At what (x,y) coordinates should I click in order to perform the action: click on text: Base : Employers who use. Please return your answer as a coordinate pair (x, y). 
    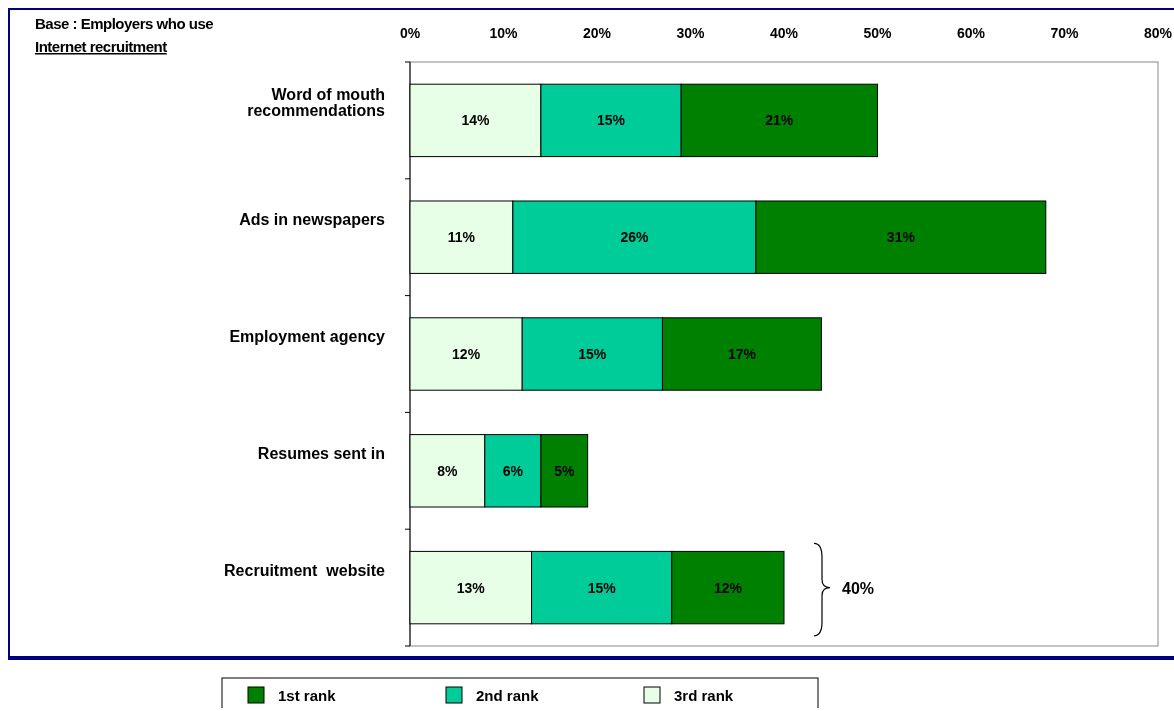
    Looking at the image, I should click on (124, 23).